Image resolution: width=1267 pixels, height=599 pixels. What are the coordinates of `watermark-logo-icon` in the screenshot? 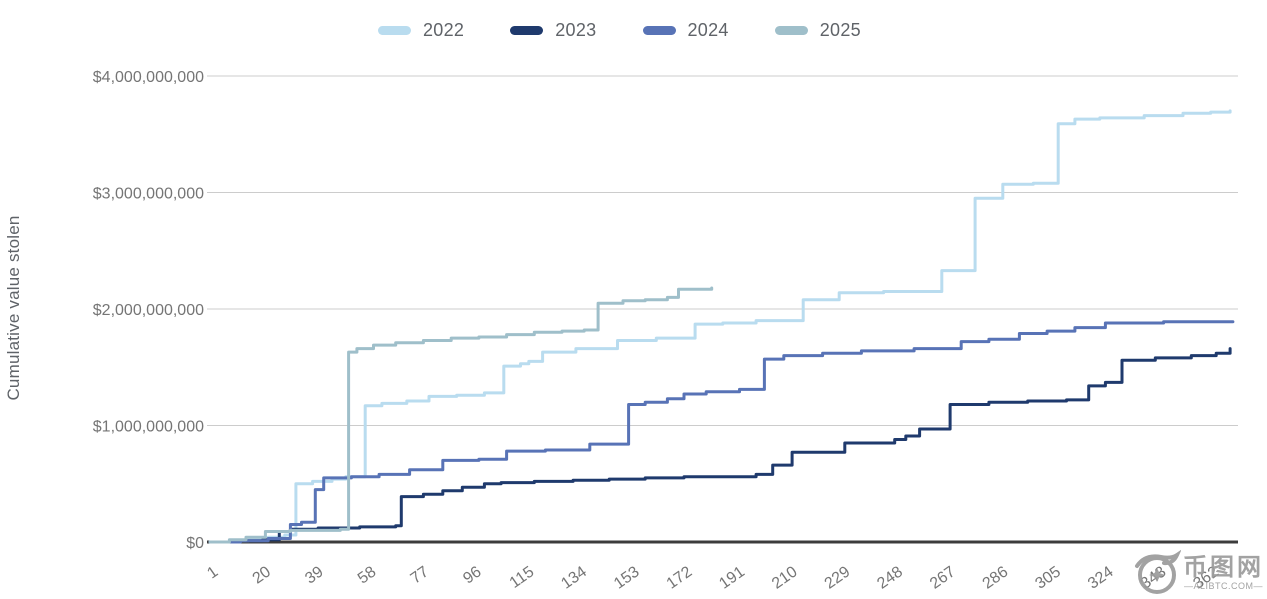 It's located at (1158, 571).